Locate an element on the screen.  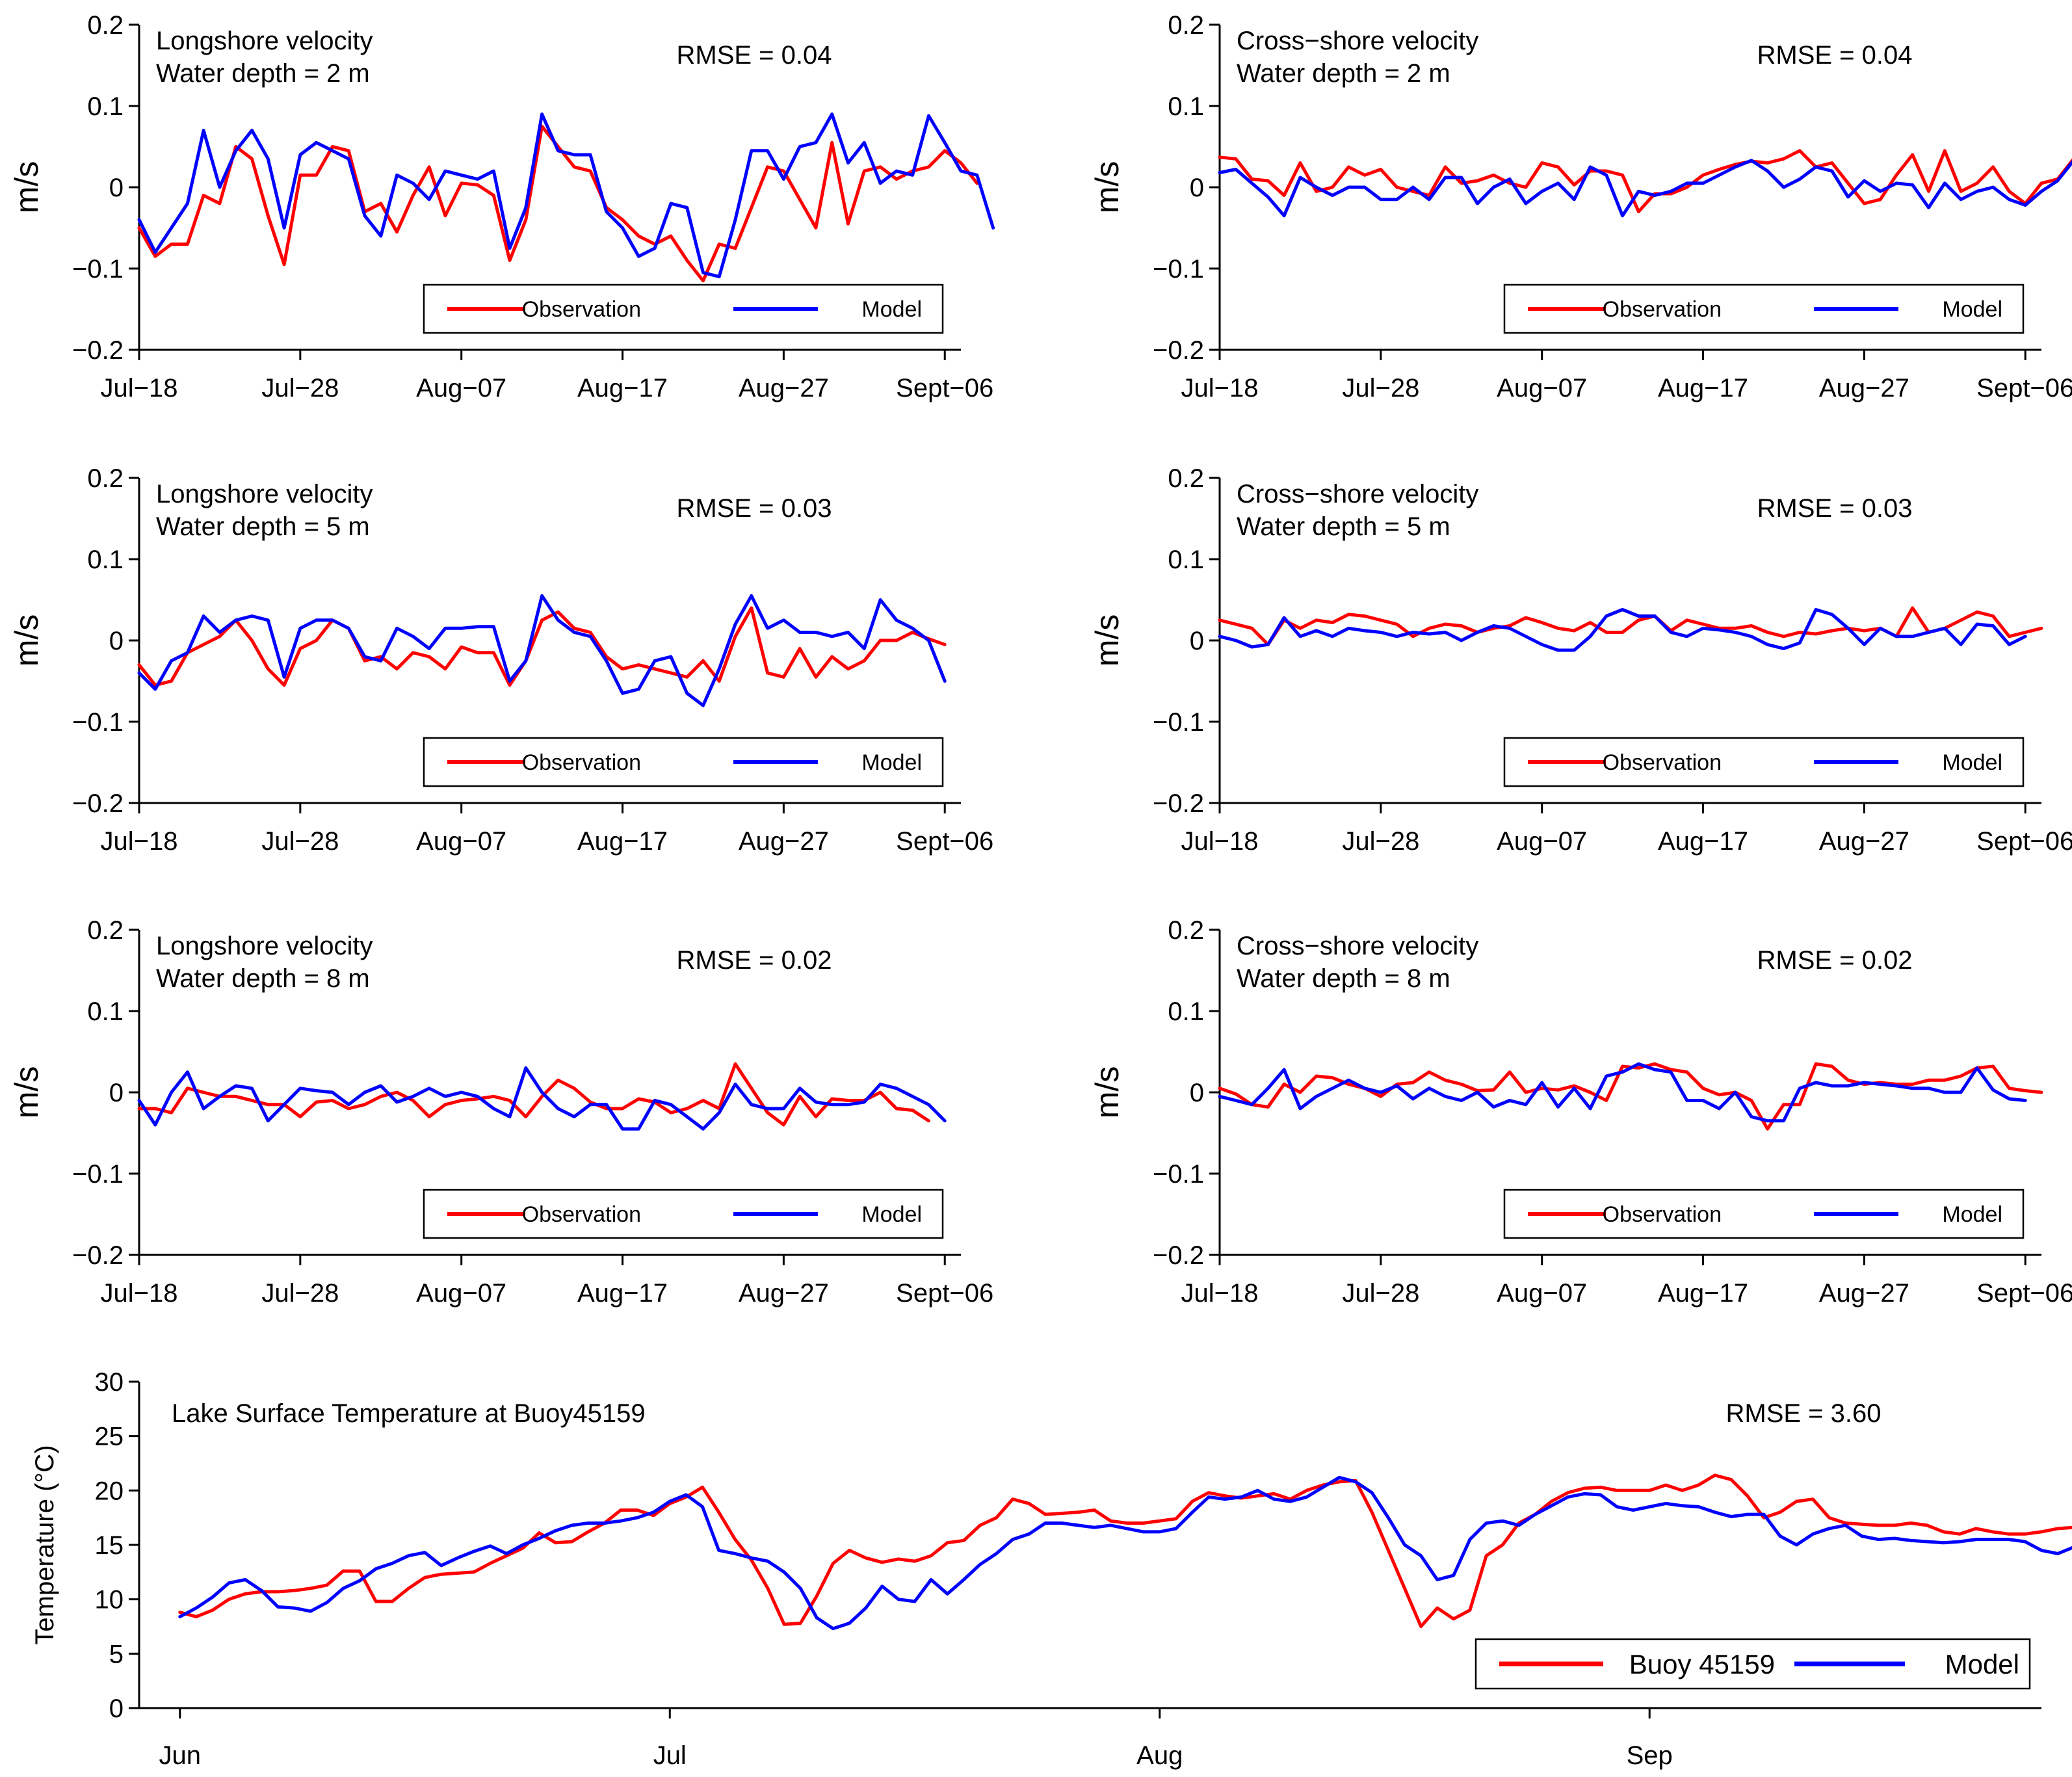
y-tick-label: 20 is located at coordinates (109, 1491).